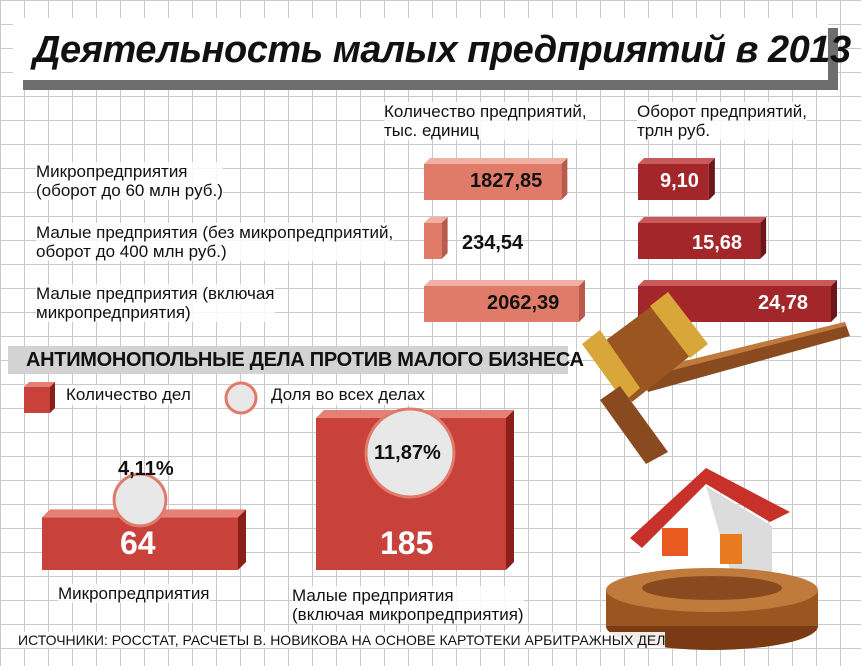  Describe the element at coordinates (241, 398) in the screenshot. I see `legend-share-icon` at that location.